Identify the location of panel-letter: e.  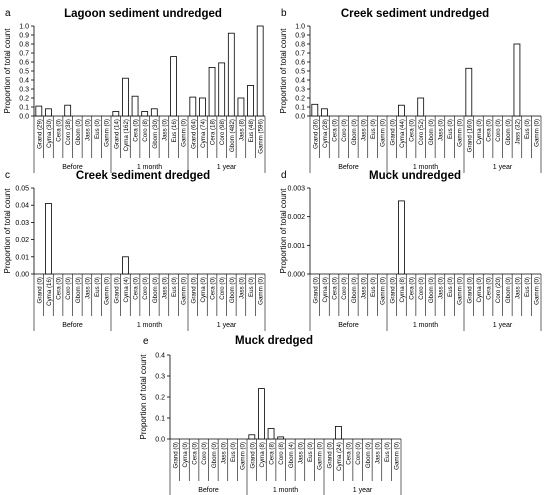
(146, 341).